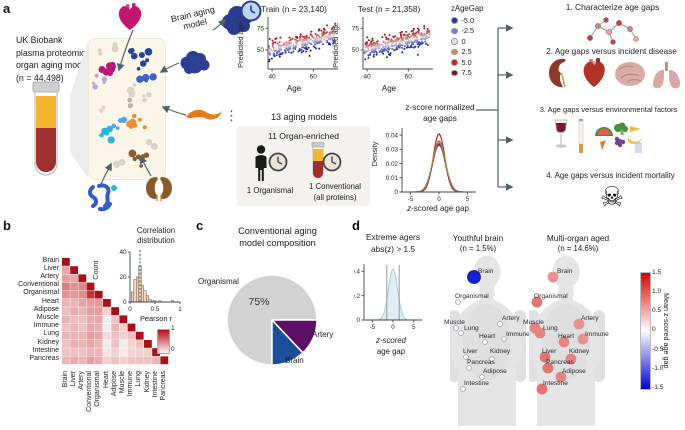  Describe the element at coordinates (461, 333) in the screenshot. I see `organ-dot-lung` at that location.